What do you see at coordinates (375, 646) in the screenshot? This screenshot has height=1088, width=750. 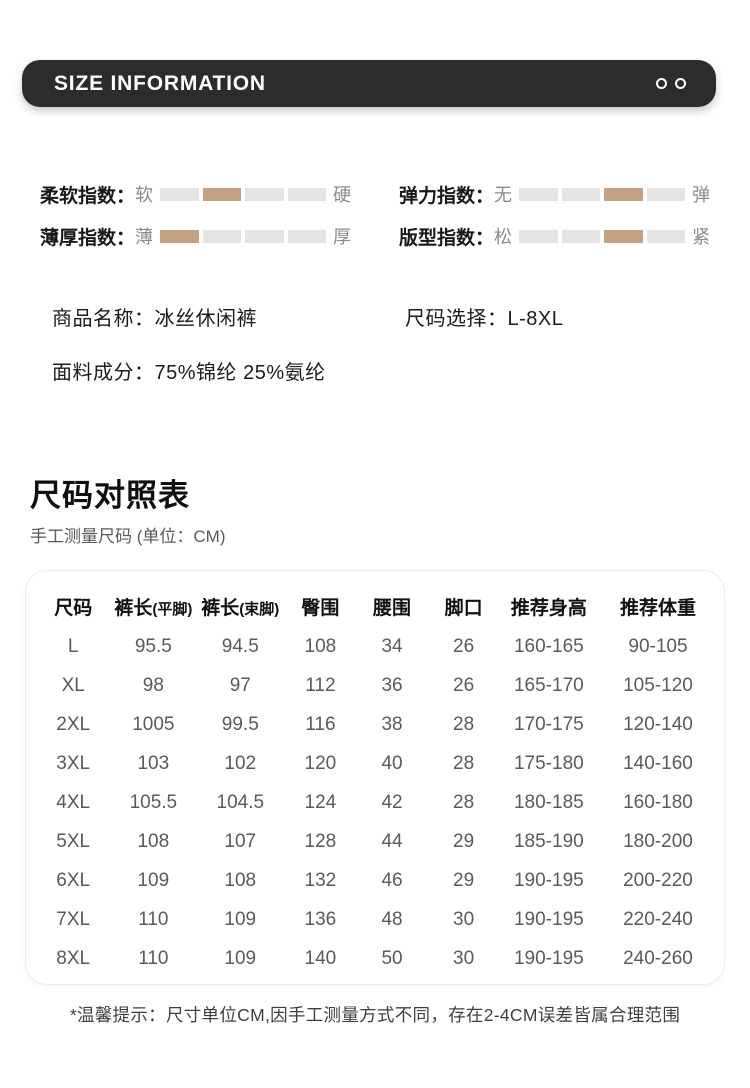 I see `table-row: L 95.5 94.5 108 34 26 160-165 90-105` at bounding box center [375, 646].